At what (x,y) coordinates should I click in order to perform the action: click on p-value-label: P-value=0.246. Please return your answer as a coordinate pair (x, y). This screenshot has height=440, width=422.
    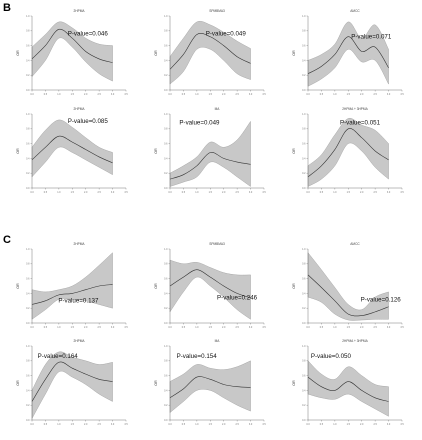
    Looking at the image, I should click on (237, 297).